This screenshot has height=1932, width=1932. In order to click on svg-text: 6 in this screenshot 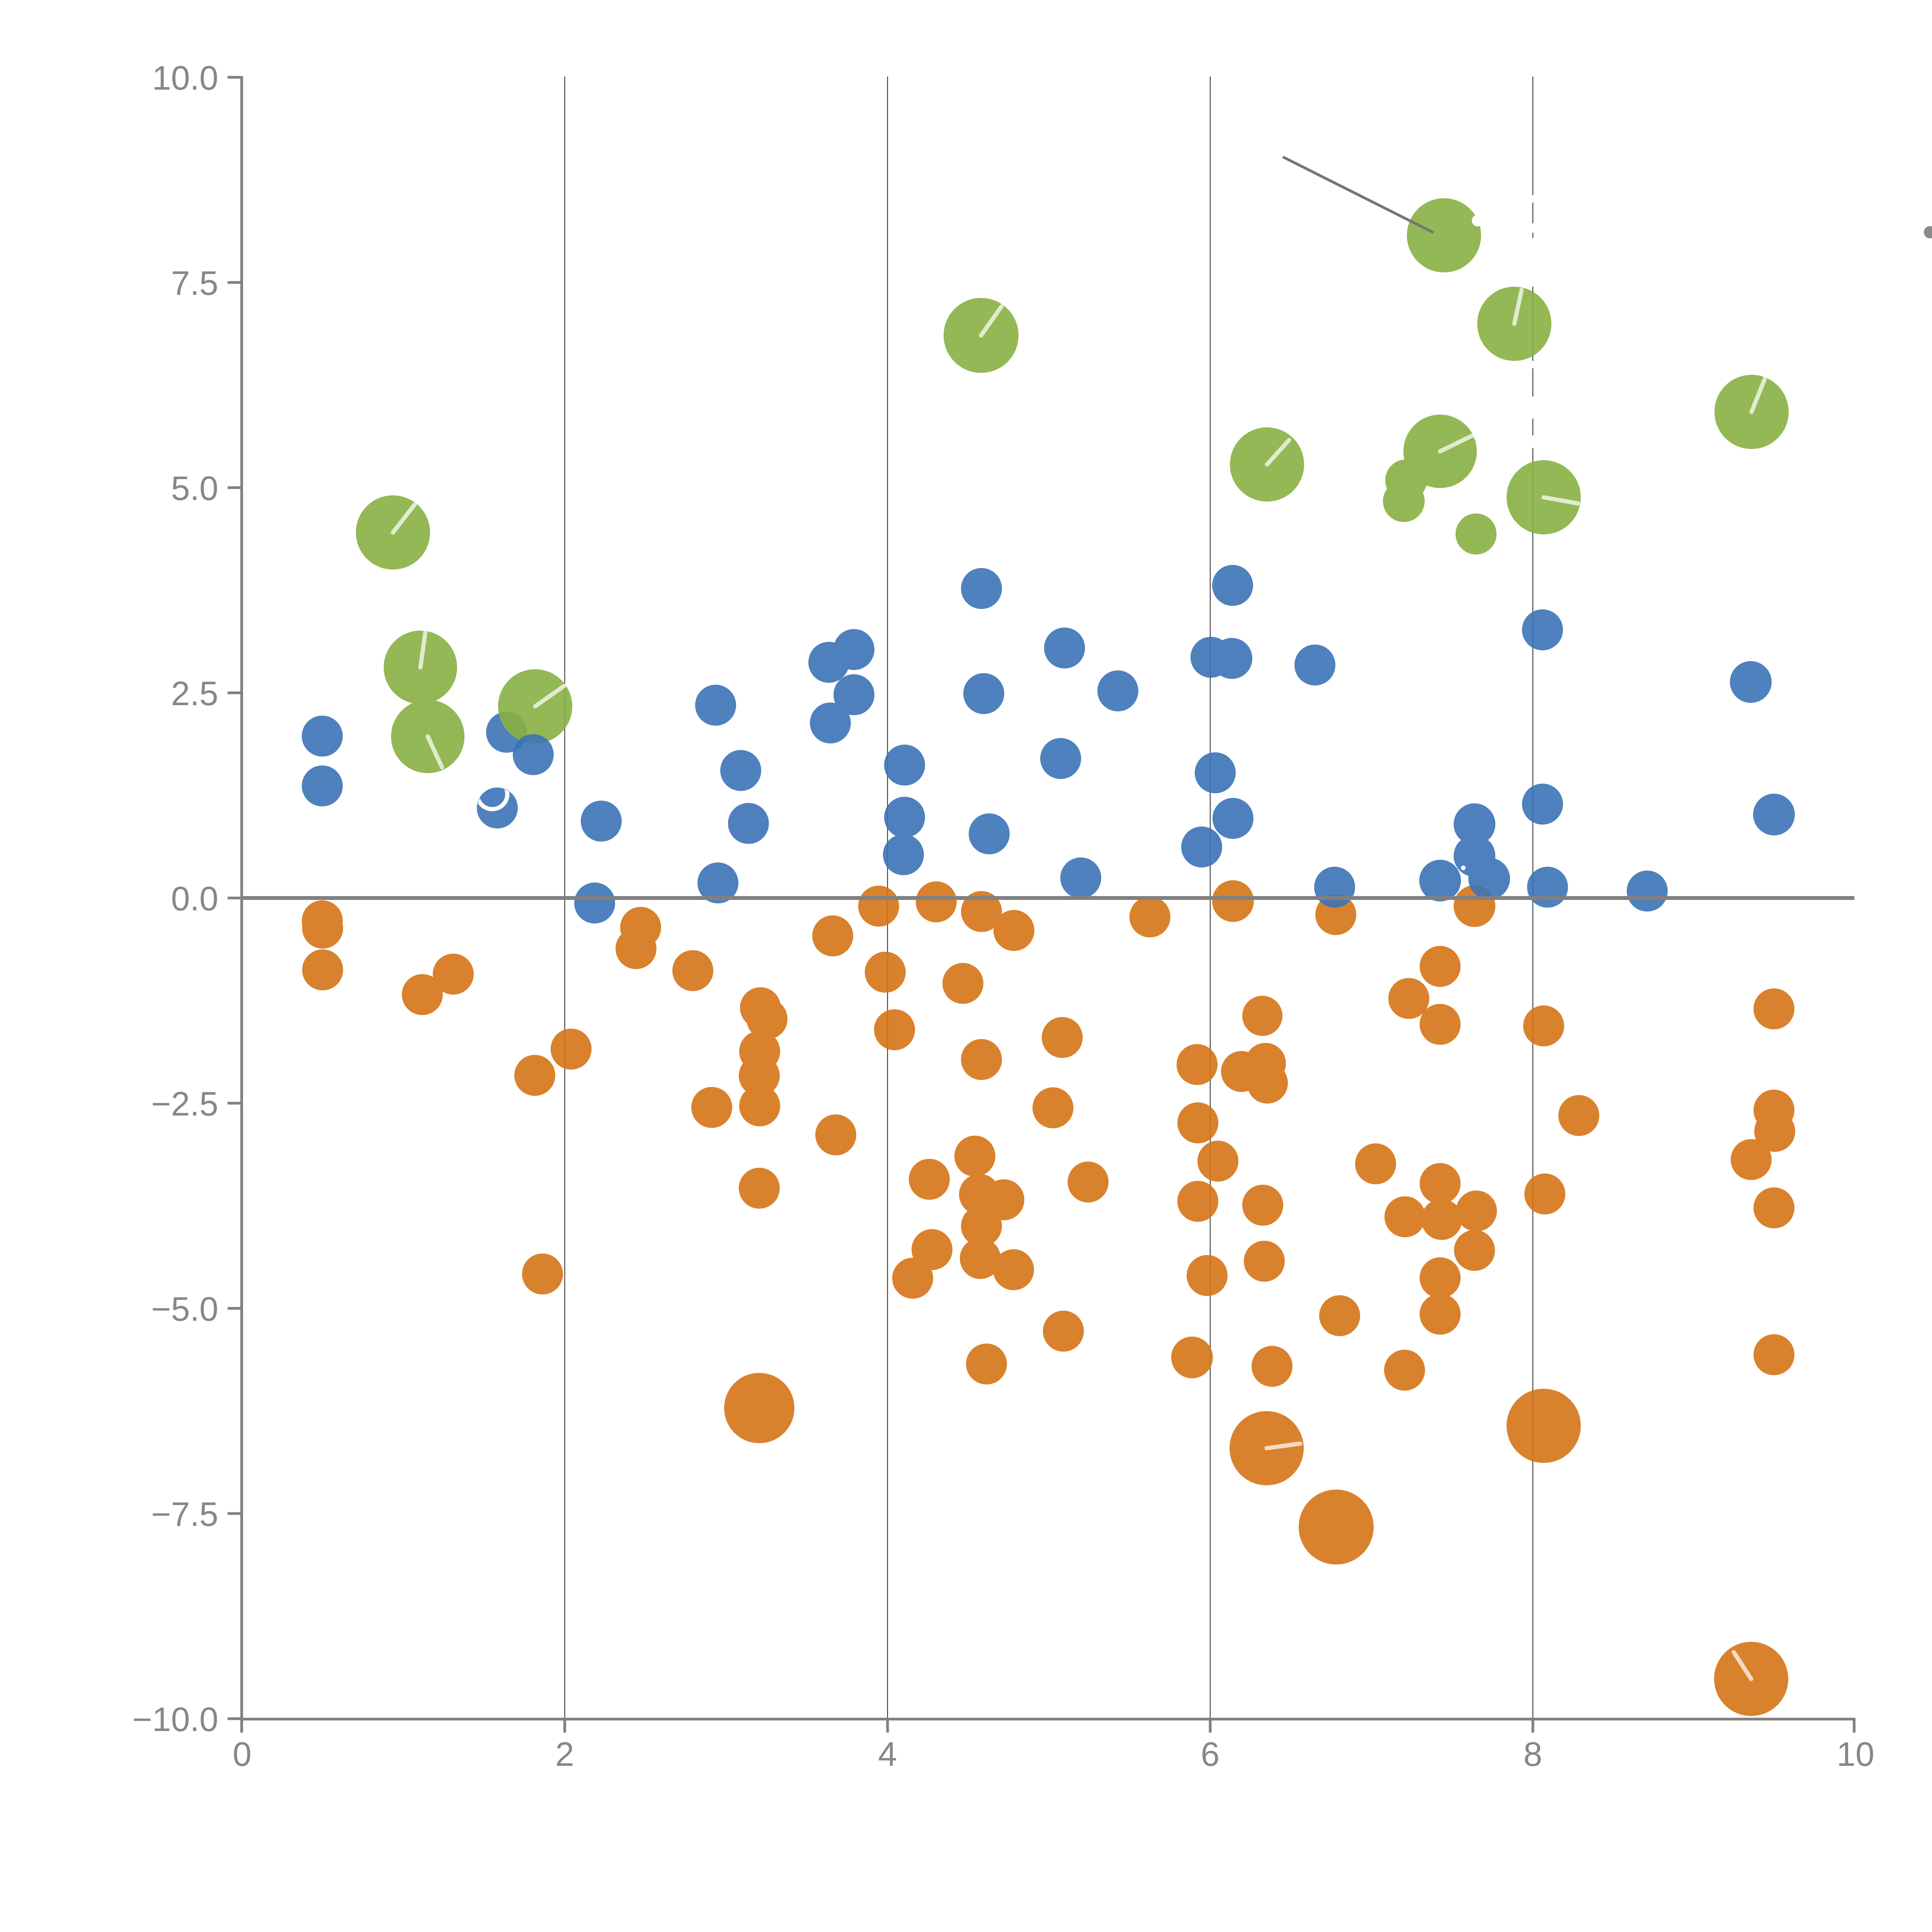, I will do `click(1211, 1754)`.